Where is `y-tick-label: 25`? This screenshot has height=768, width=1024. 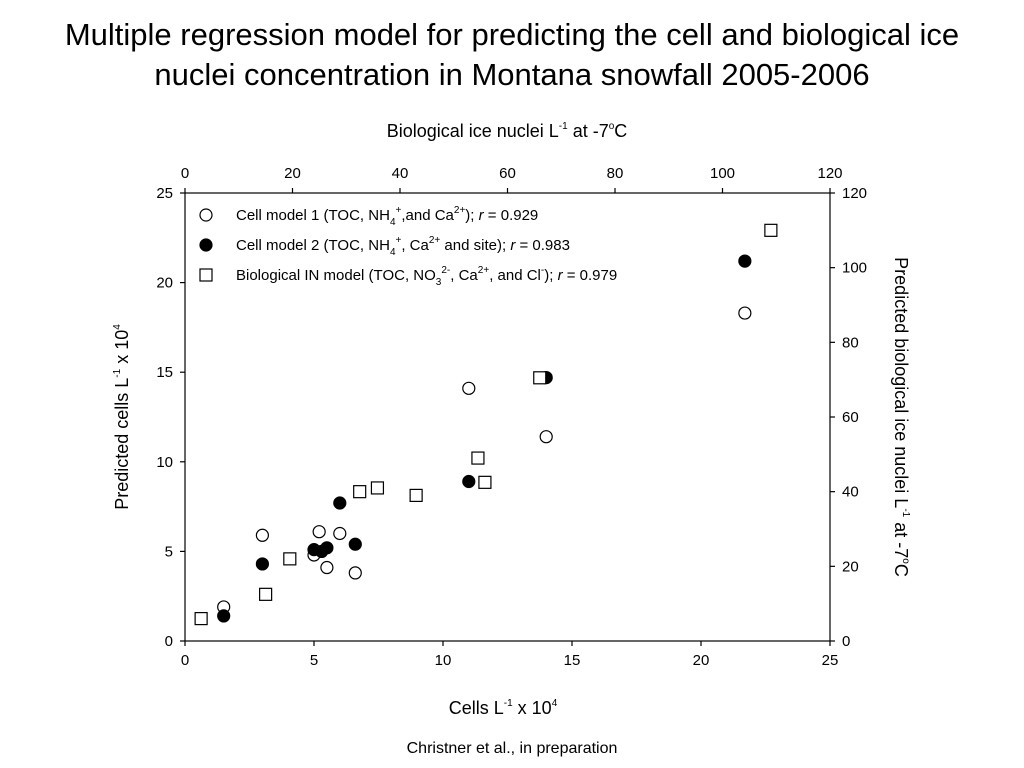 y-tick-label: 25 is located at coordinates (164, 193).